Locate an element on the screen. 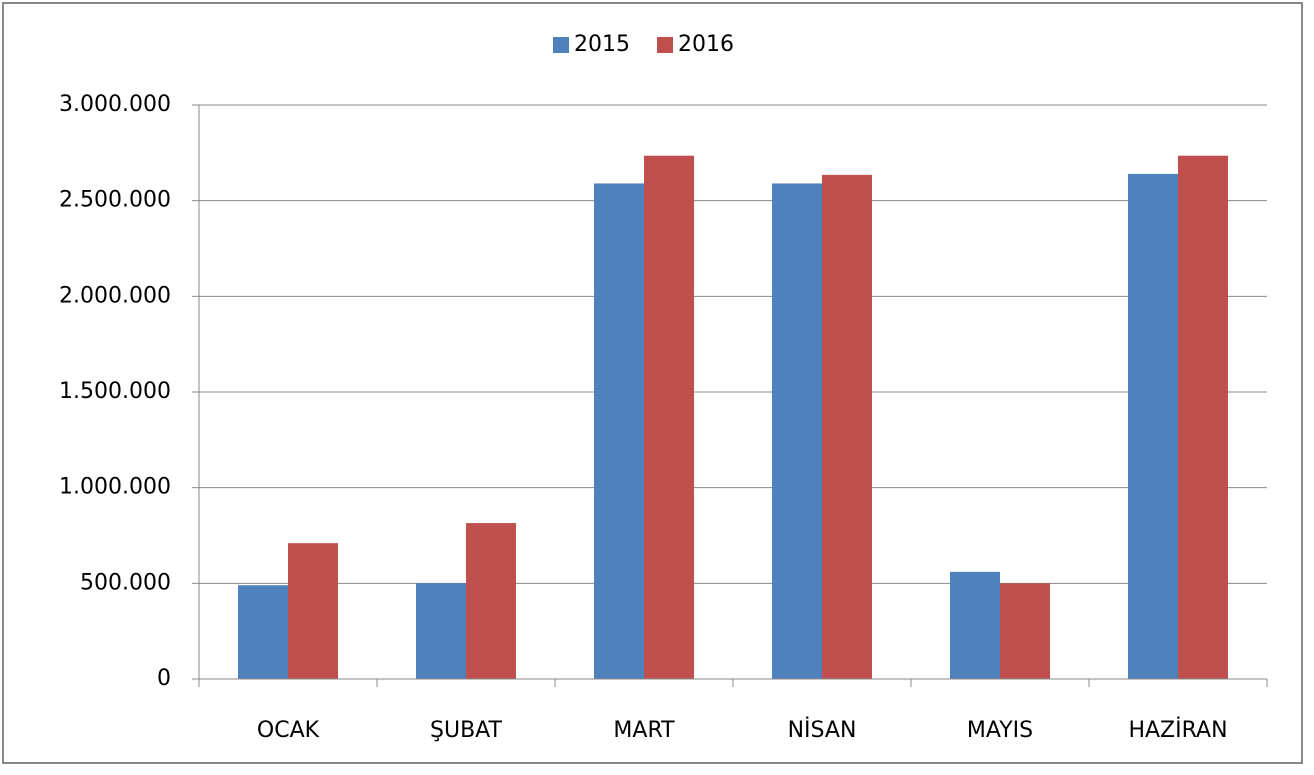 The width and height of the screenshot is (1314, 775). y-tick-label: 2.000.000 is located at coordinates (115, 295).